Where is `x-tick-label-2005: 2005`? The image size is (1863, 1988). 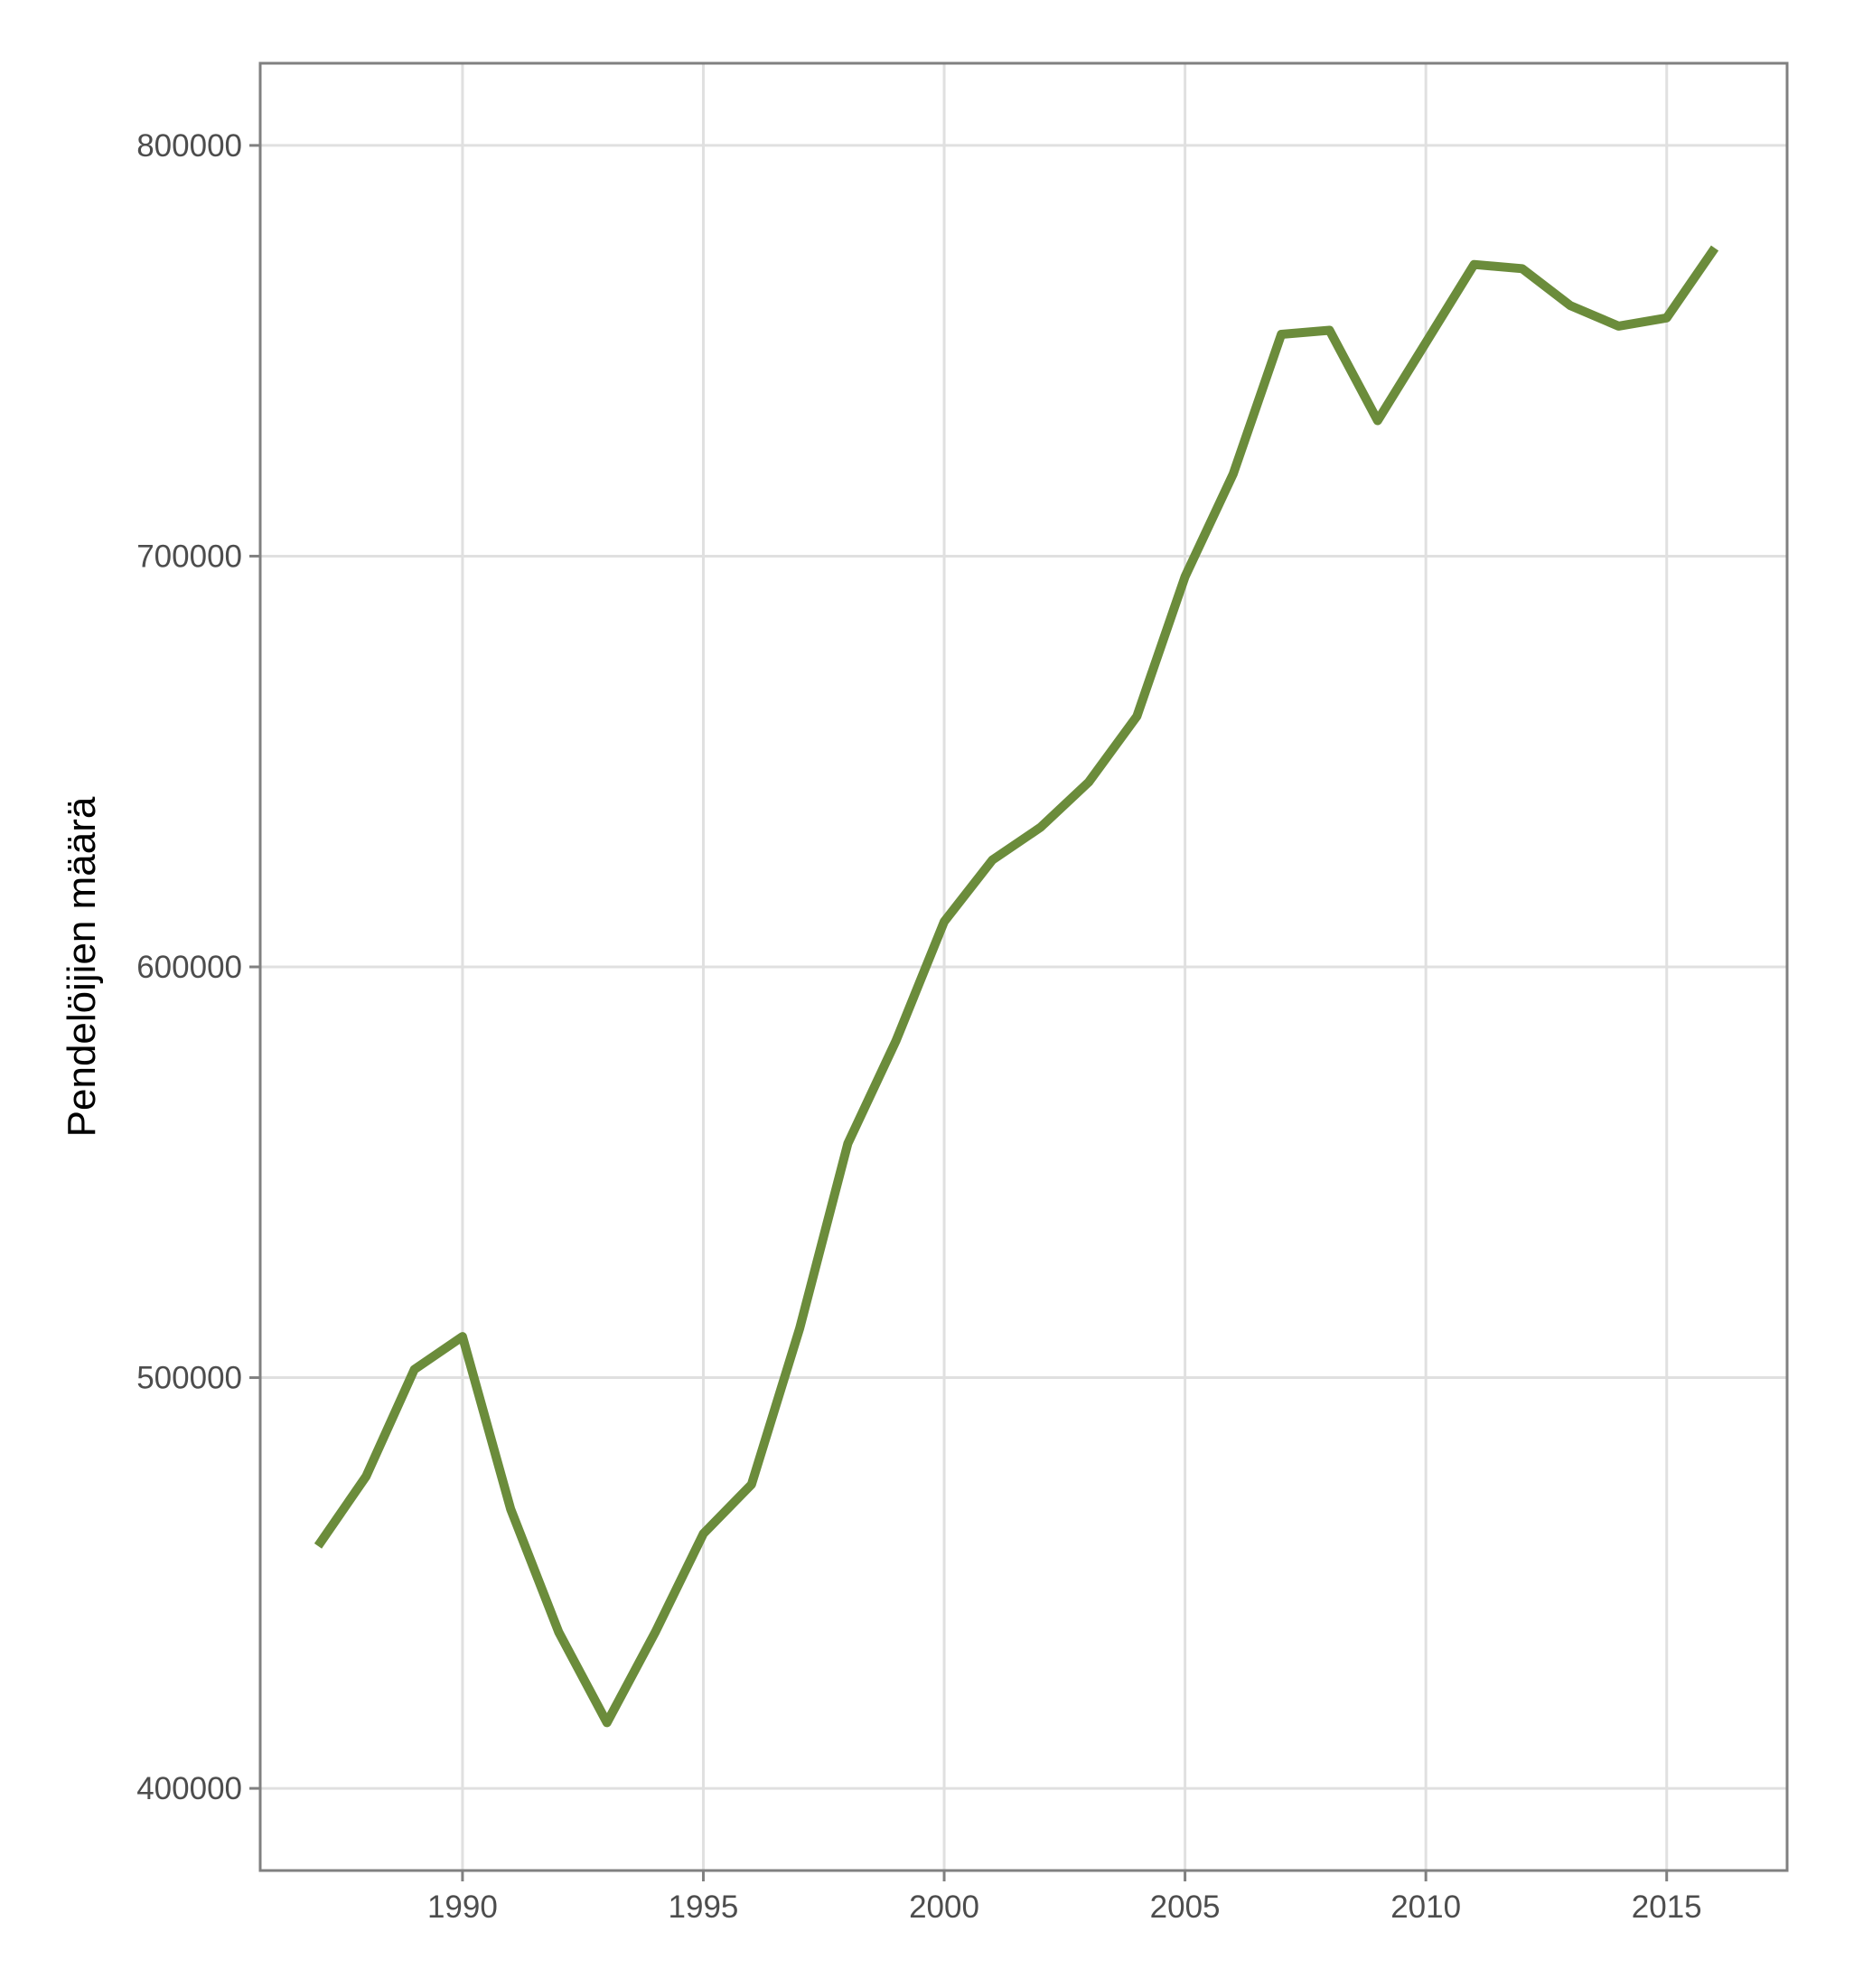
x-tick-label-2005: 2005 is located at coordinates (1185, 1907).